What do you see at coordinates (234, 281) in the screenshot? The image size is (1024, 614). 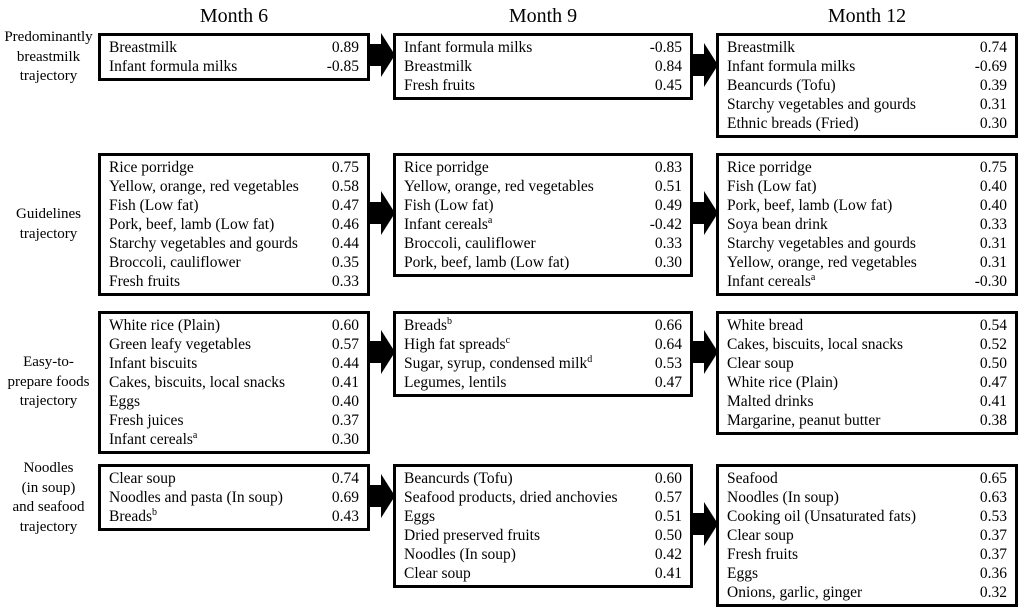 I see `food-item: Fresh fruits 0.33` at bounding box center [234, 281].